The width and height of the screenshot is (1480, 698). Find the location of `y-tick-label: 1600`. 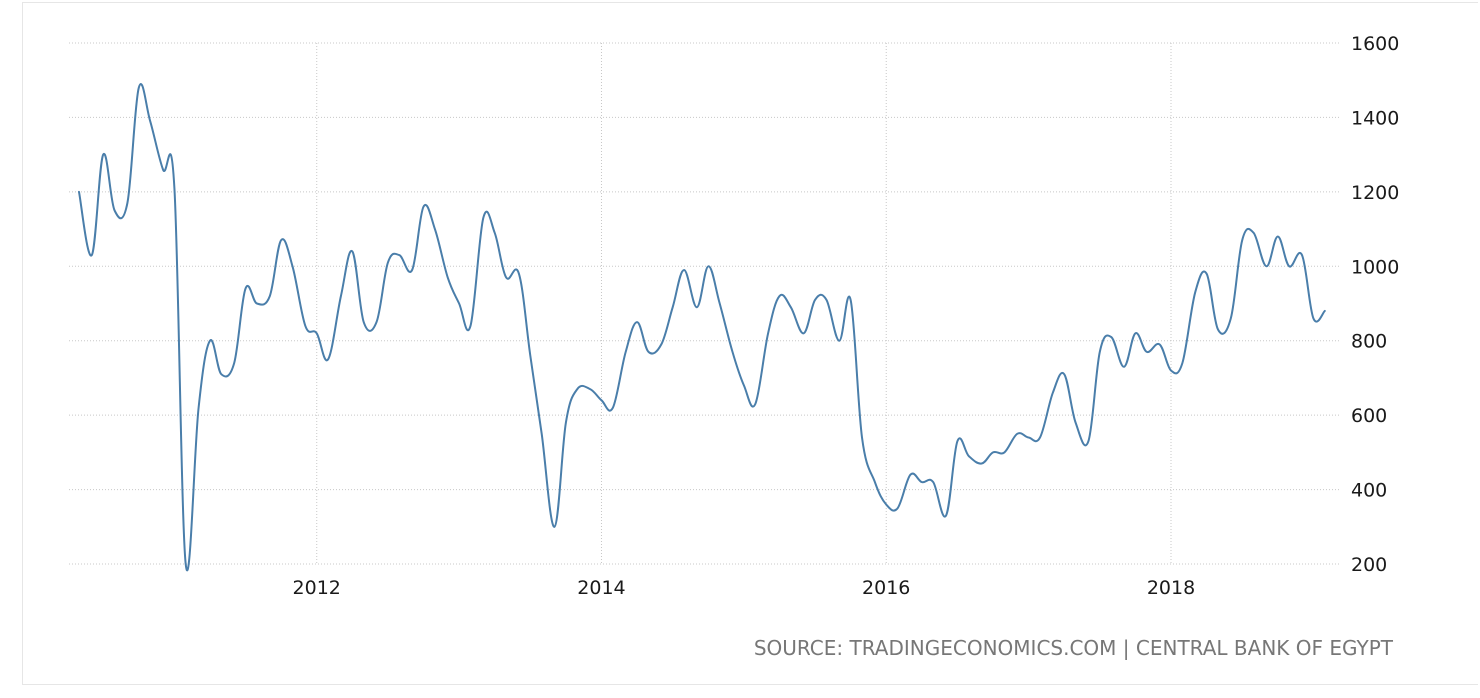

y-tick-label: 1600 is located at coordinates (1375, 44).